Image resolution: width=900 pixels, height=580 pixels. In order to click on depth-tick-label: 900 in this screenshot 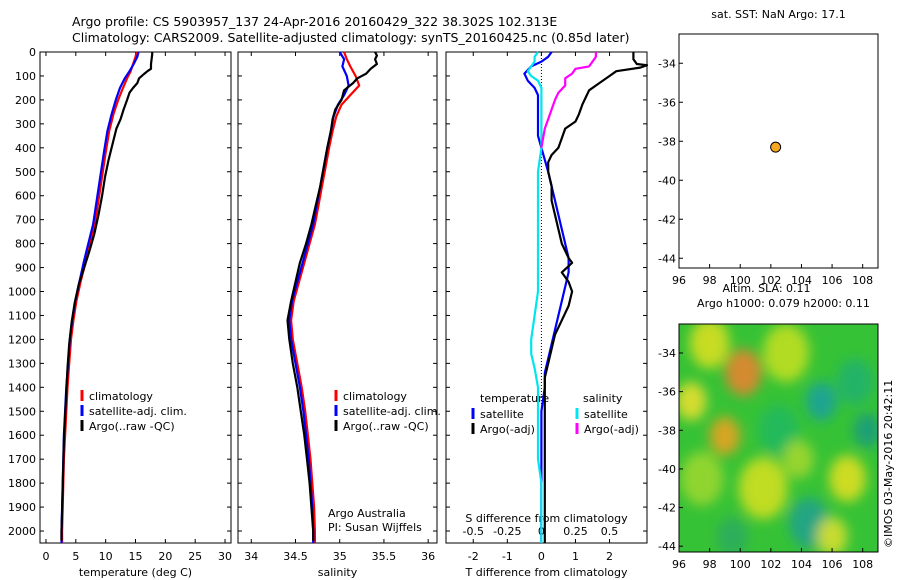, I will do `click(25, 268)`.